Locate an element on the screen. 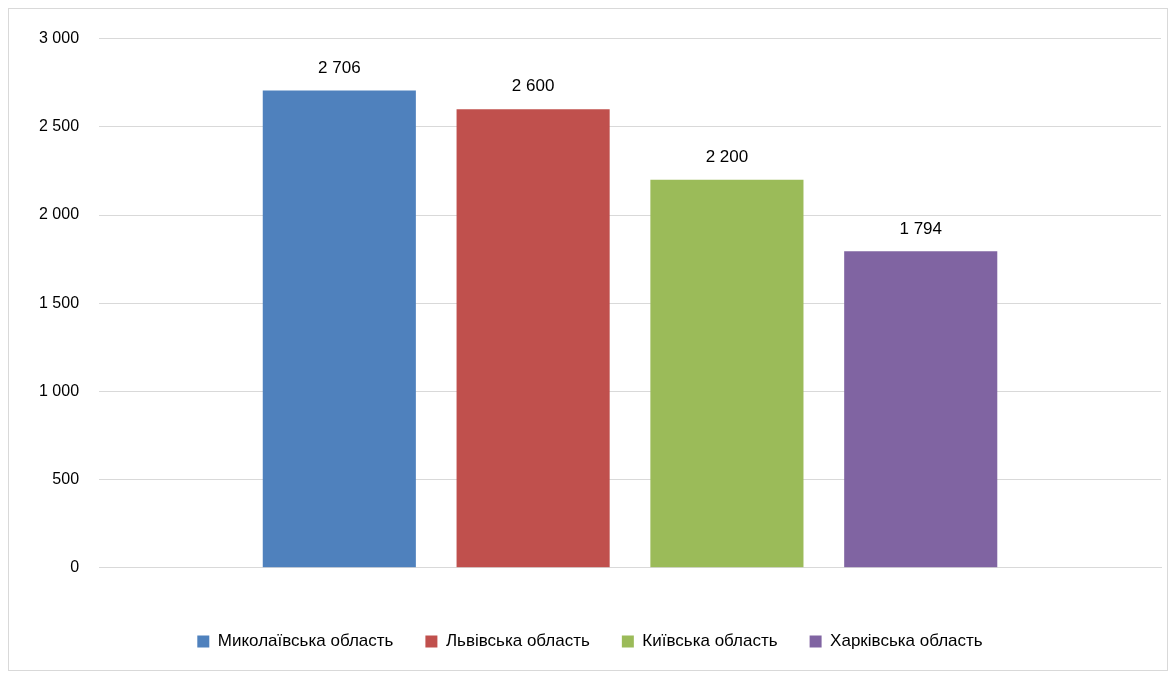 This screenshot has width=1176, height=679. legend-label: Харківська область is located at coordinates (906, 641).